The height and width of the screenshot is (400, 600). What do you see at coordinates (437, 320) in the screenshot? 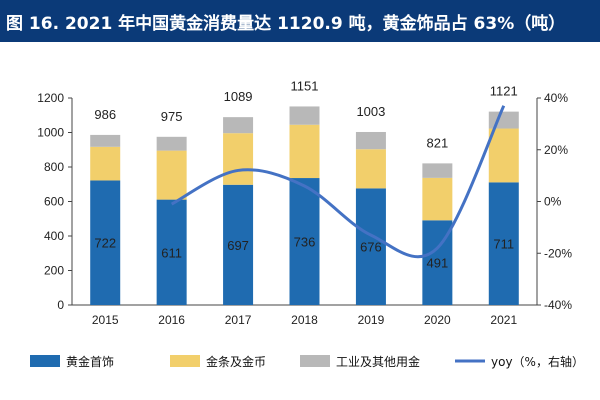
I see `x-tick-label: 2020` at bounding box center [437, 320].